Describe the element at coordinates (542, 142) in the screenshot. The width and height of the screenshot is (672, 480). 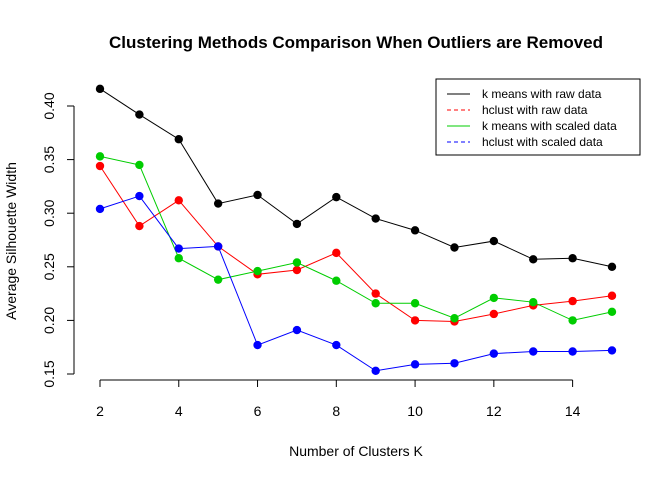
I see `legend-label: hclust with scaled data` at that location.